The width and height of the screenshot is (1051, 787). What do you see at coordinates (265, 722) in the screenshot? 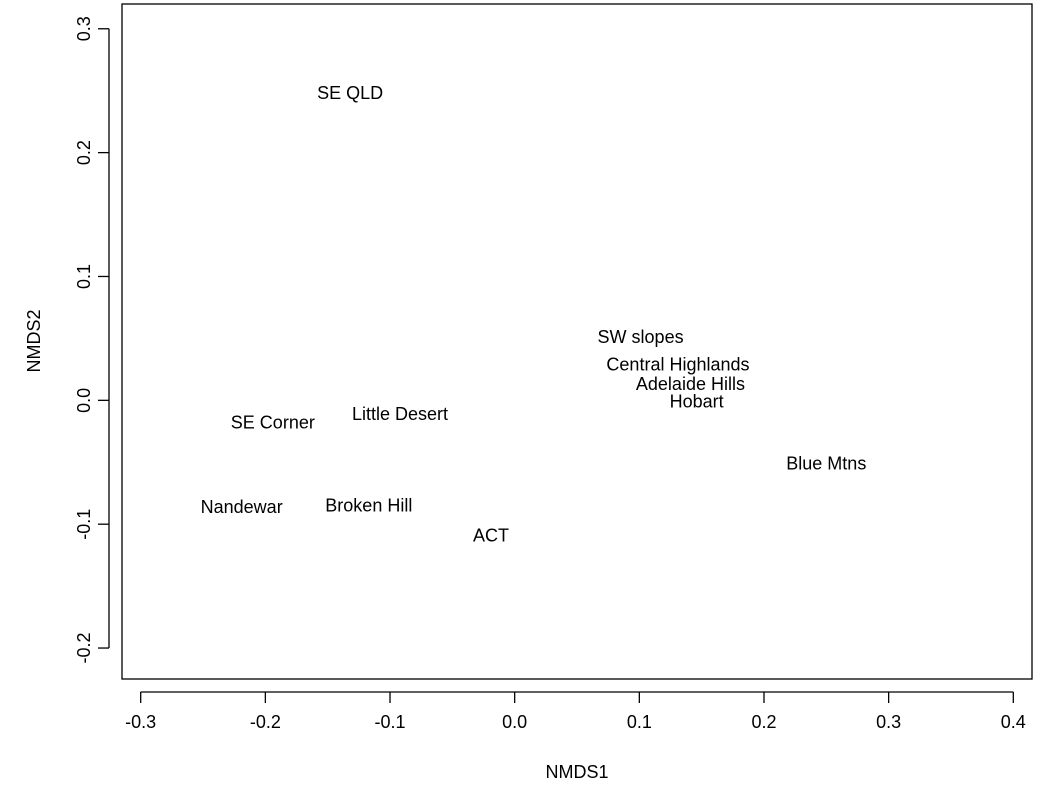
I see `x-tick-label: -0.2` at bounding box center [265, 722].